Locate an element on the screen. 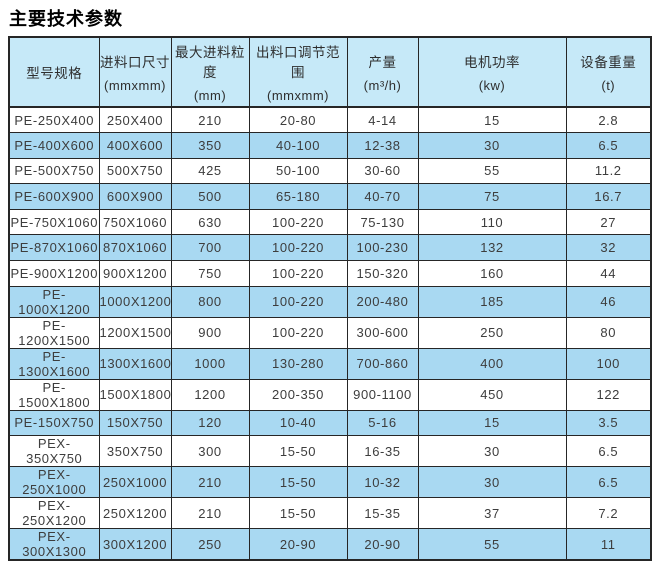  table-cell: 1200 is located at coordinates (210, 394).